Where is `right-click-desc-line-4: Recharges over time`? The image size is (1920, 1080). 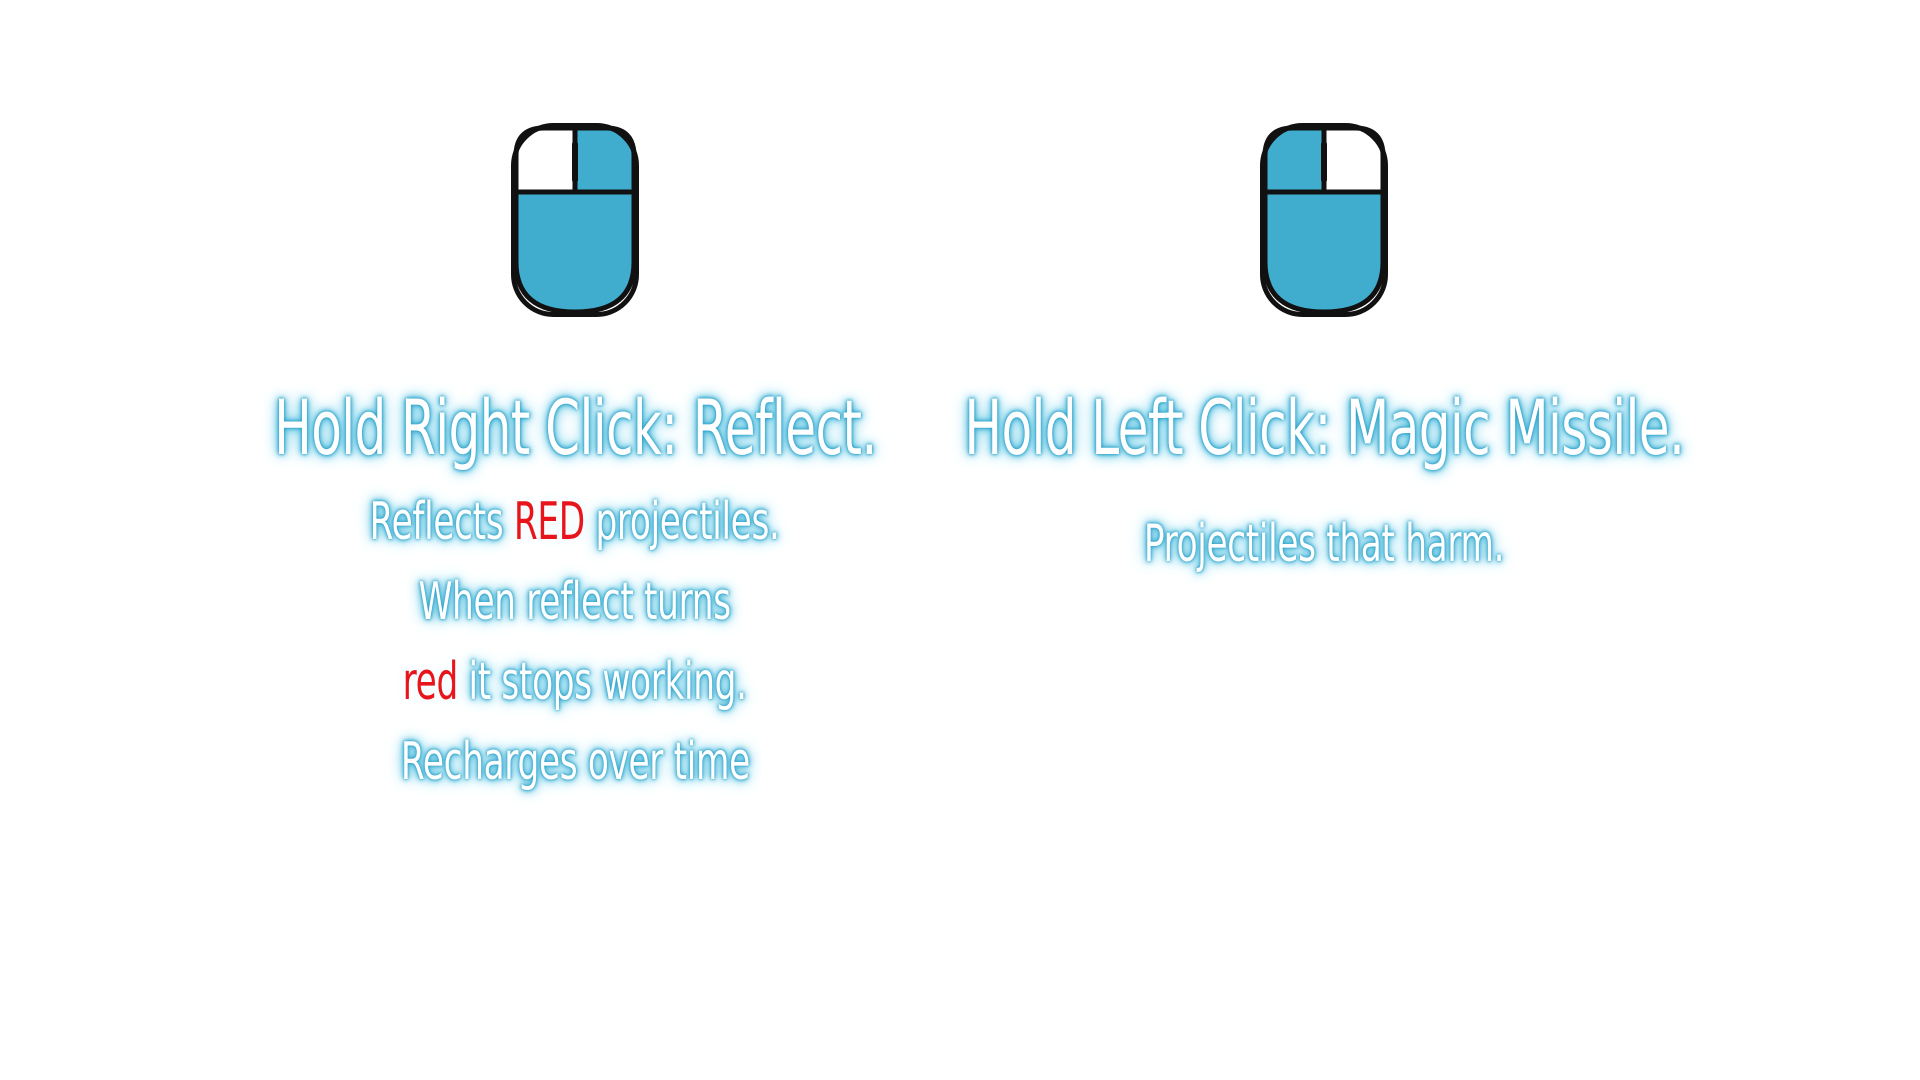
right-click-desc-line-4: Recharges over time is located at coordinates (575, 762).